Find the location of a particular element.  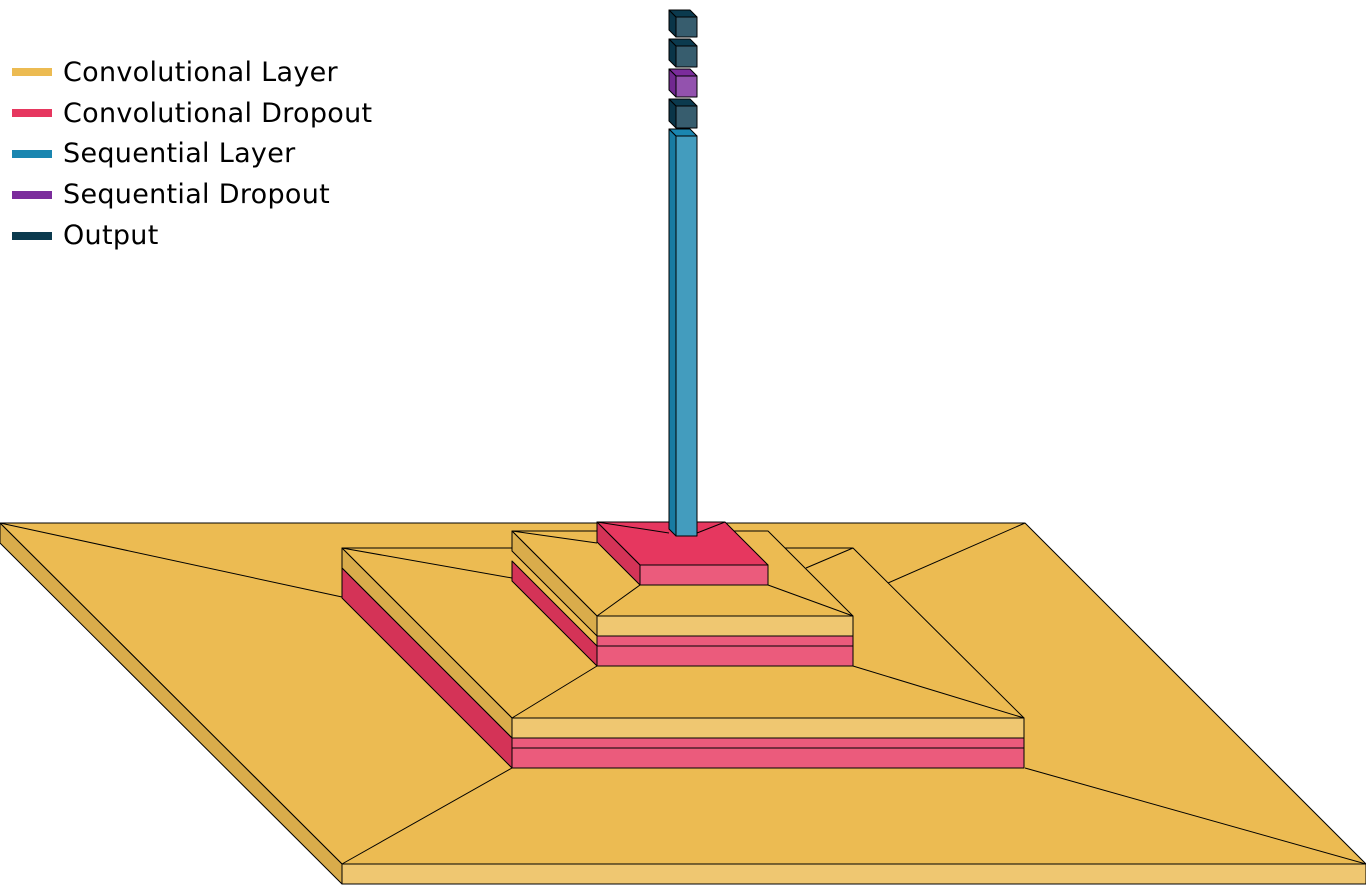

sequential-layer is located at coordinates (683, 332).